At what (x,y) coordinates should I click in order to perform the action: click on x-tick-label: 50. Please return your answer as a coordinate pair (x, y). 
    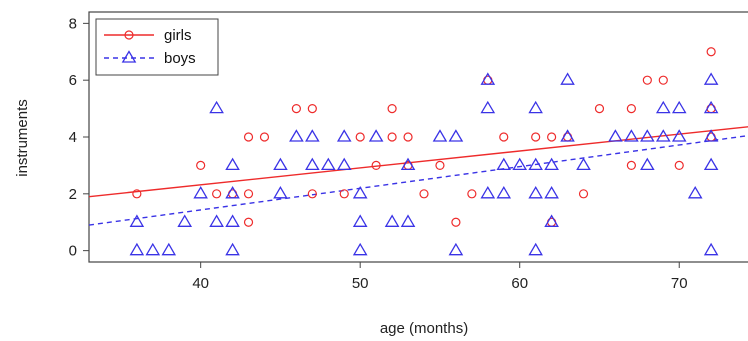
    Looking at the image, I should click on (360, 283).